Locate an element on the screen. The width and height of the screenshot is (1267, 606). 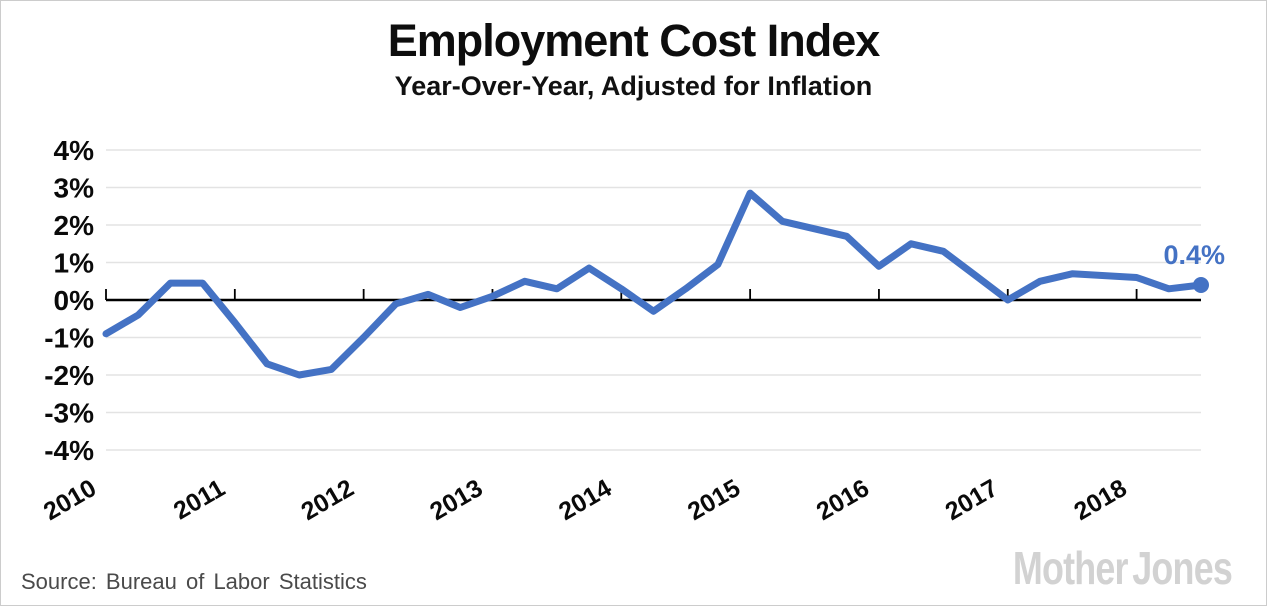
x-axis-label: 2015 is located at coordinates (714, 500).